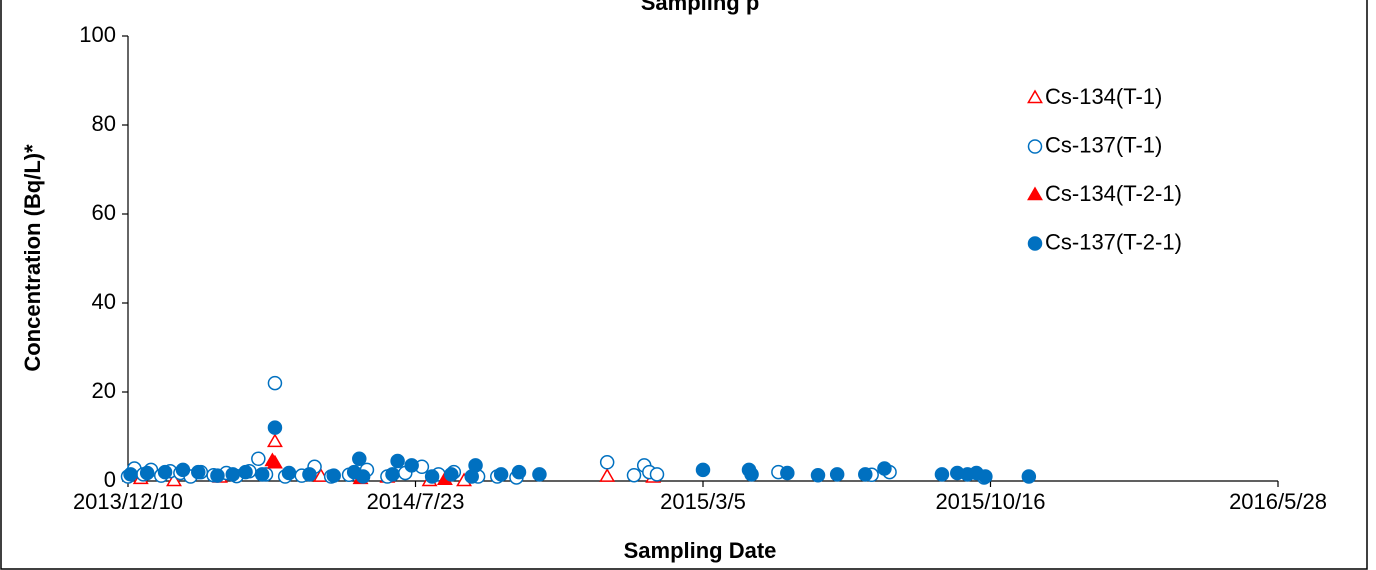 The width and height of the screenshot is (1376, 570). Describe the element at coordinates (1103, 144) in the screenshot. I see `legend-label: Cs-137(T-1)` at that location.